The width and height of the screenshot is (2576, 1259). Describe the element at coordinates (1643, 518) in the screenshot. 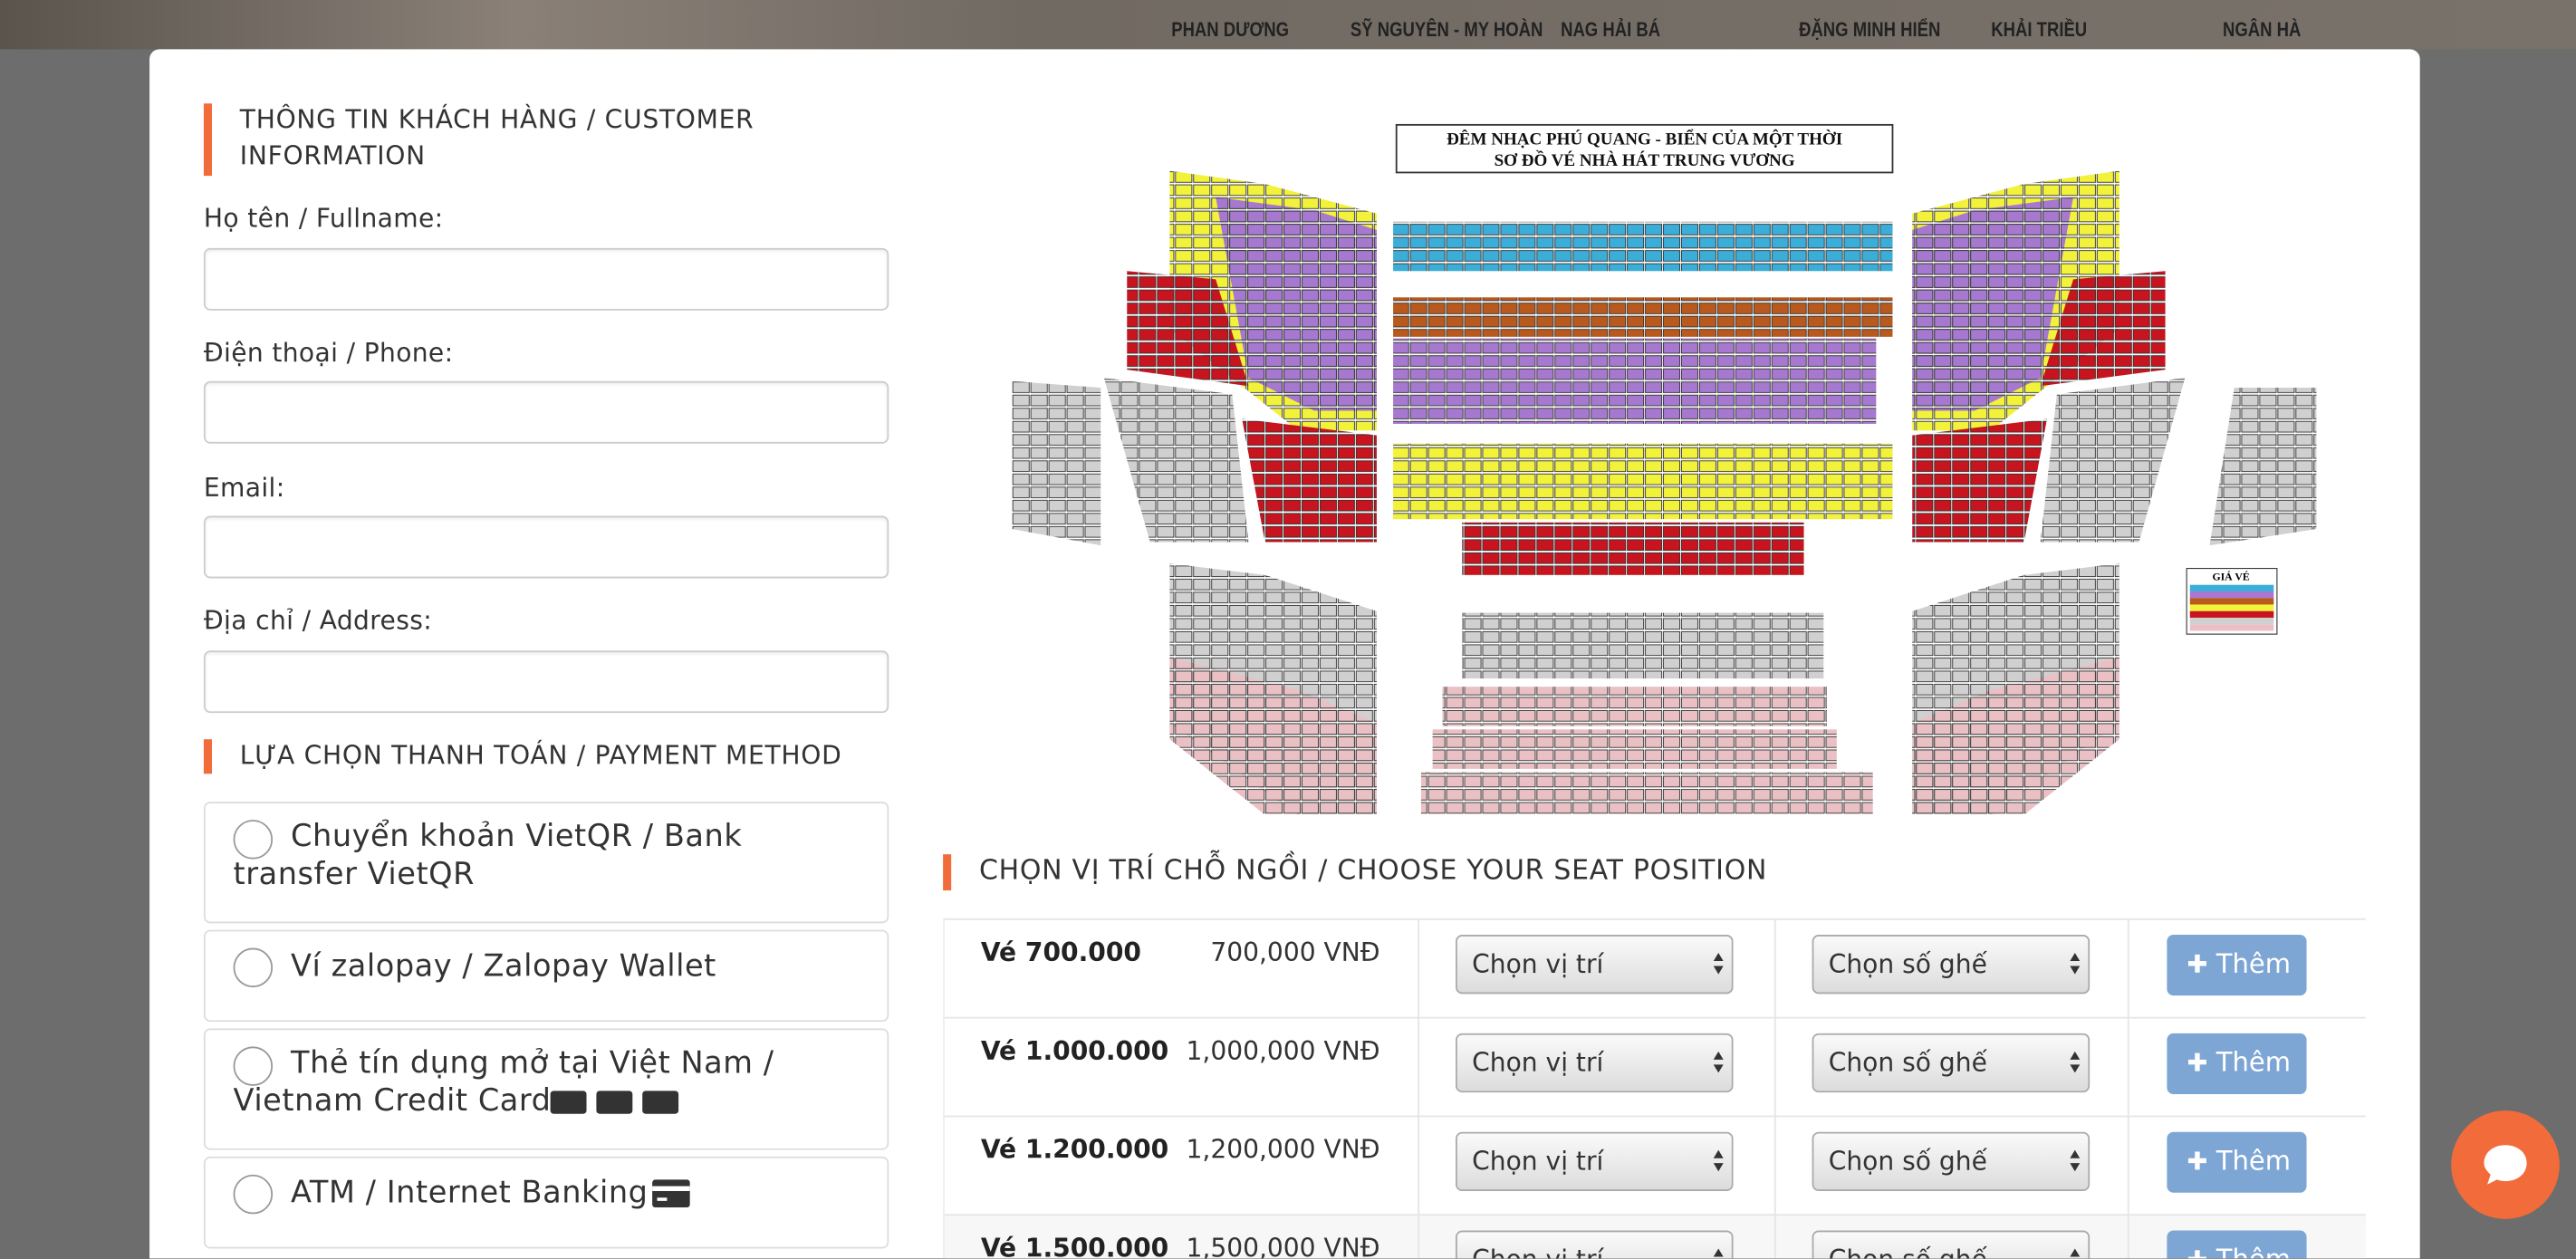

I see `center-seats` at that location.